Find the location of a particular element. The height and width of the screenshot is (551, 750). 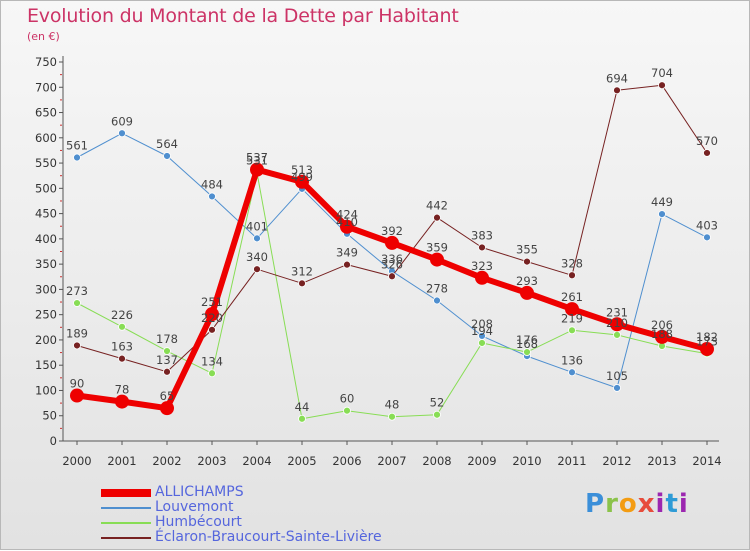

data-label: 410 is located at coordinates (347, 222).